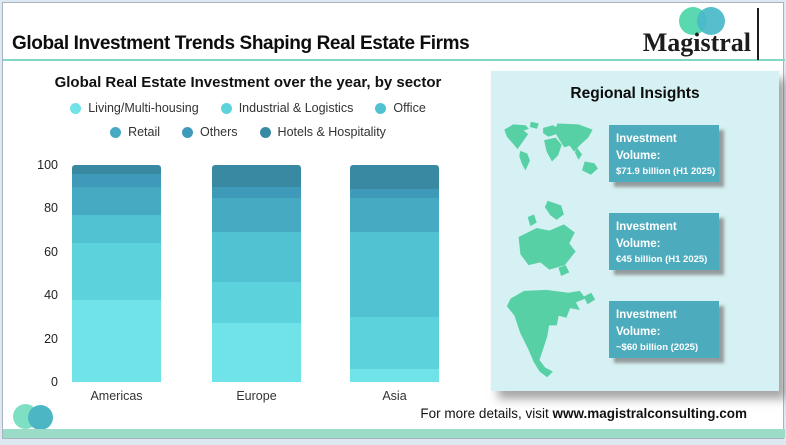  I want to click on bar-europe, so click(256, 273).